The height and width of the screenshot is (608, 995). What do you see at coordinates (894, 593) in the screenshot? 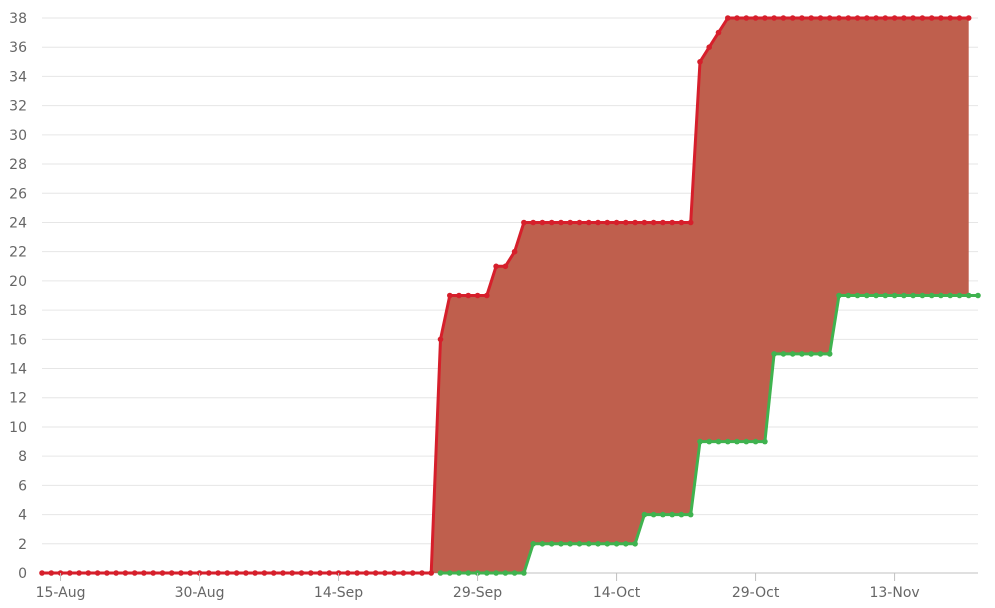
I see `x-tick-label: 13-Nov` at bounding box center [894, 593].